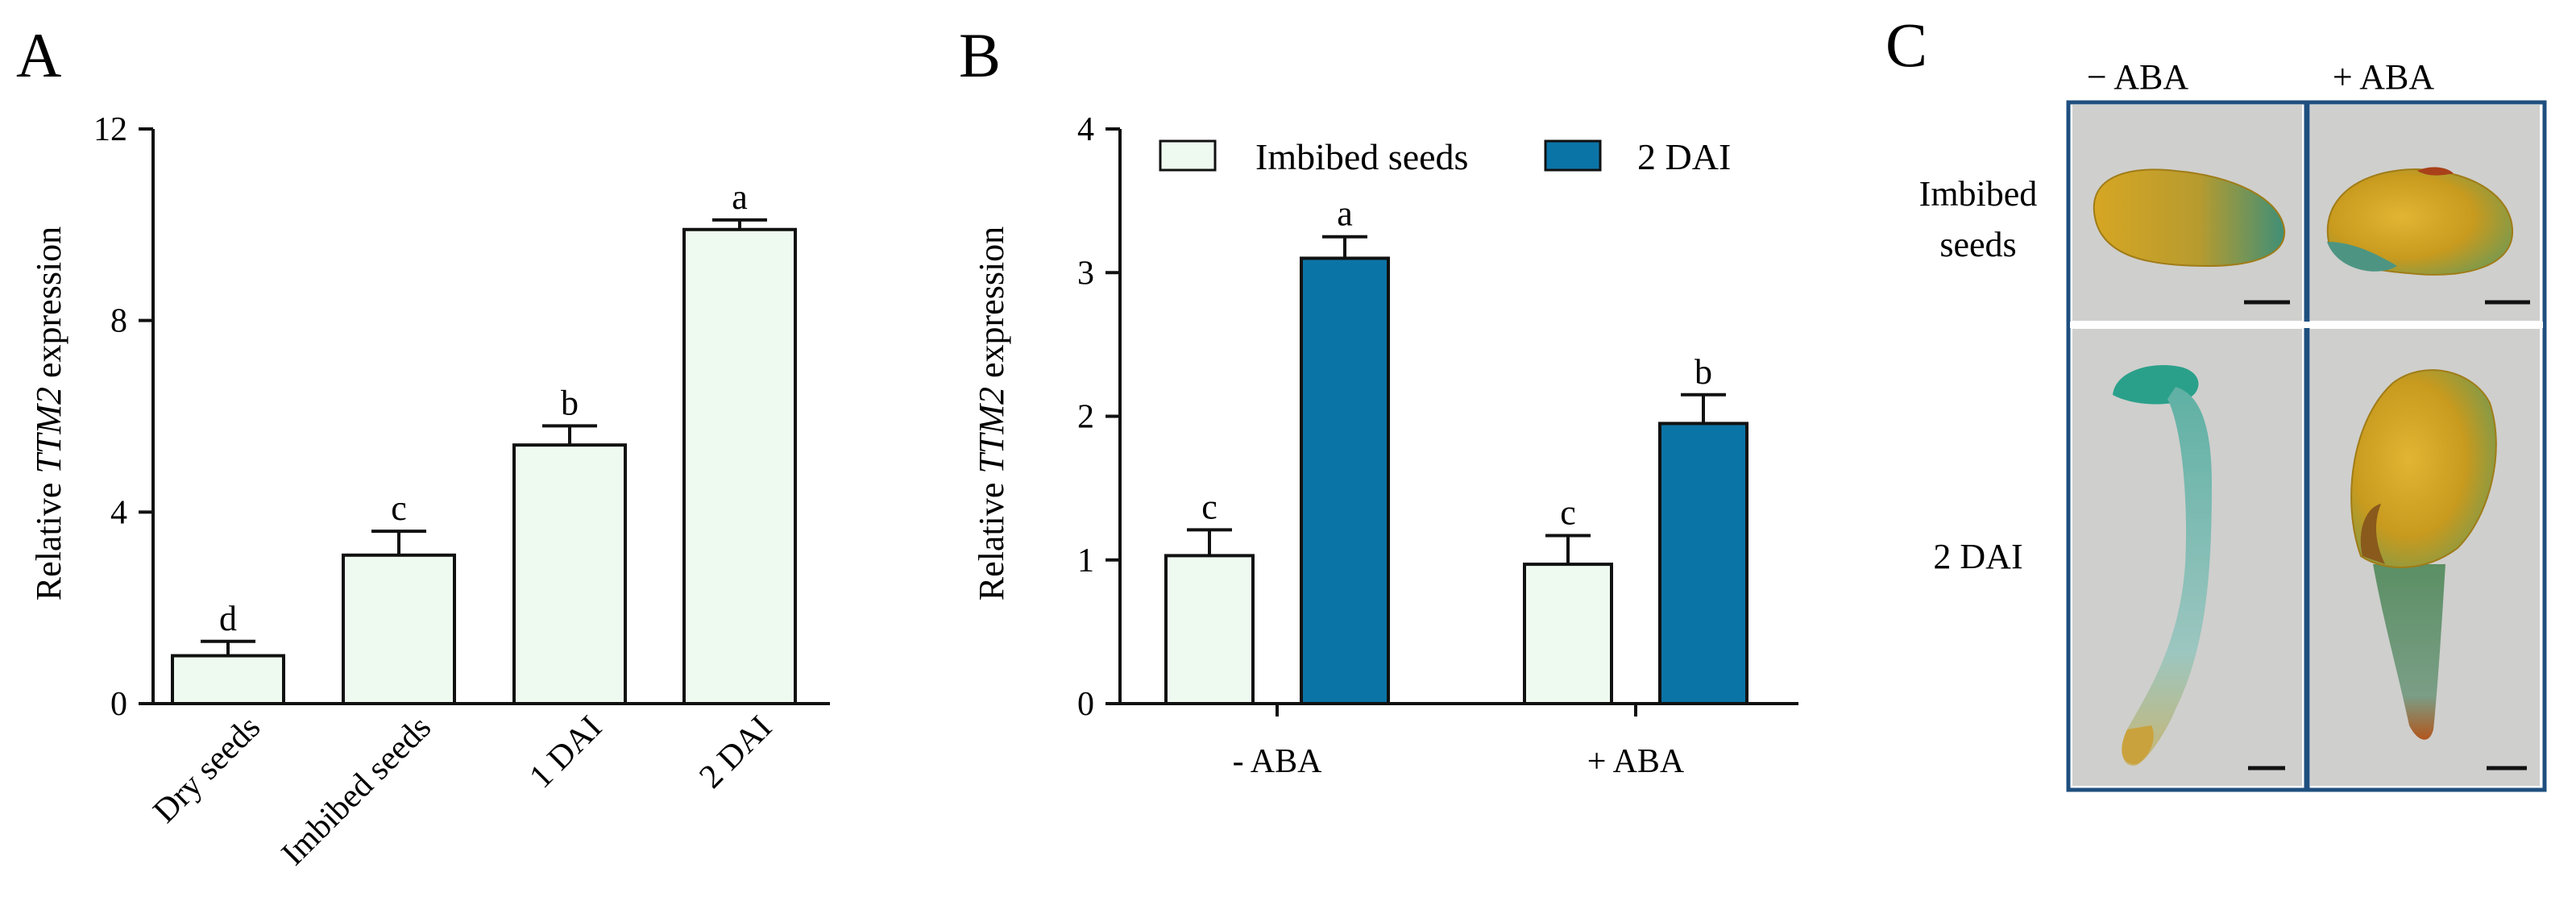 The image size is (2576, 918). What do you see at coordinates (1278, 761) in the screenshot?
I see `x-tick-label: - ABA` at bounding box center [1278, 761].